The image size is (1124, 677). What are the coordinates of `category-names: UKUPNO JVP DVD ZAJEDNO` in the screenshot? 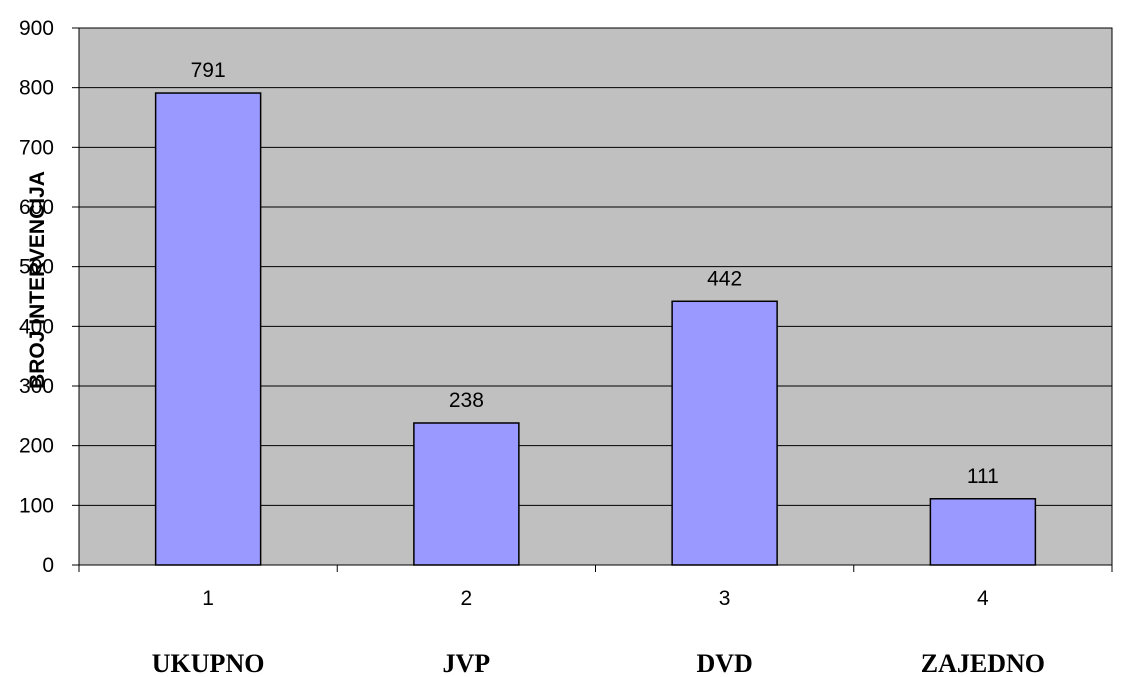 It's located at (598, 663).